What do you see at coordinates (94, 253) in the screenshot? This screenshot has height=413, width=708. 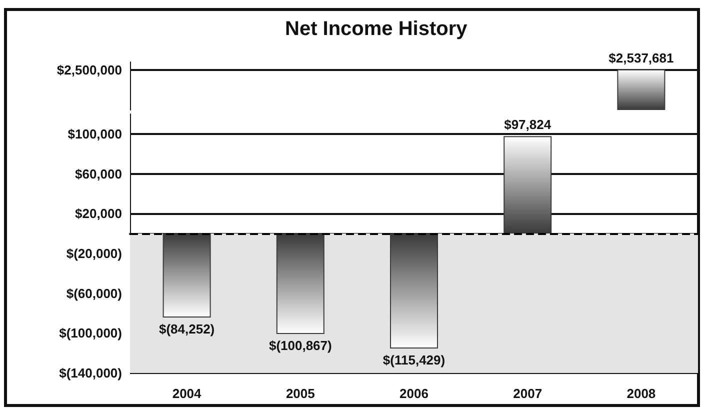 I see `y-tick-label: $(20,000)` at bounding box center [94, 253].